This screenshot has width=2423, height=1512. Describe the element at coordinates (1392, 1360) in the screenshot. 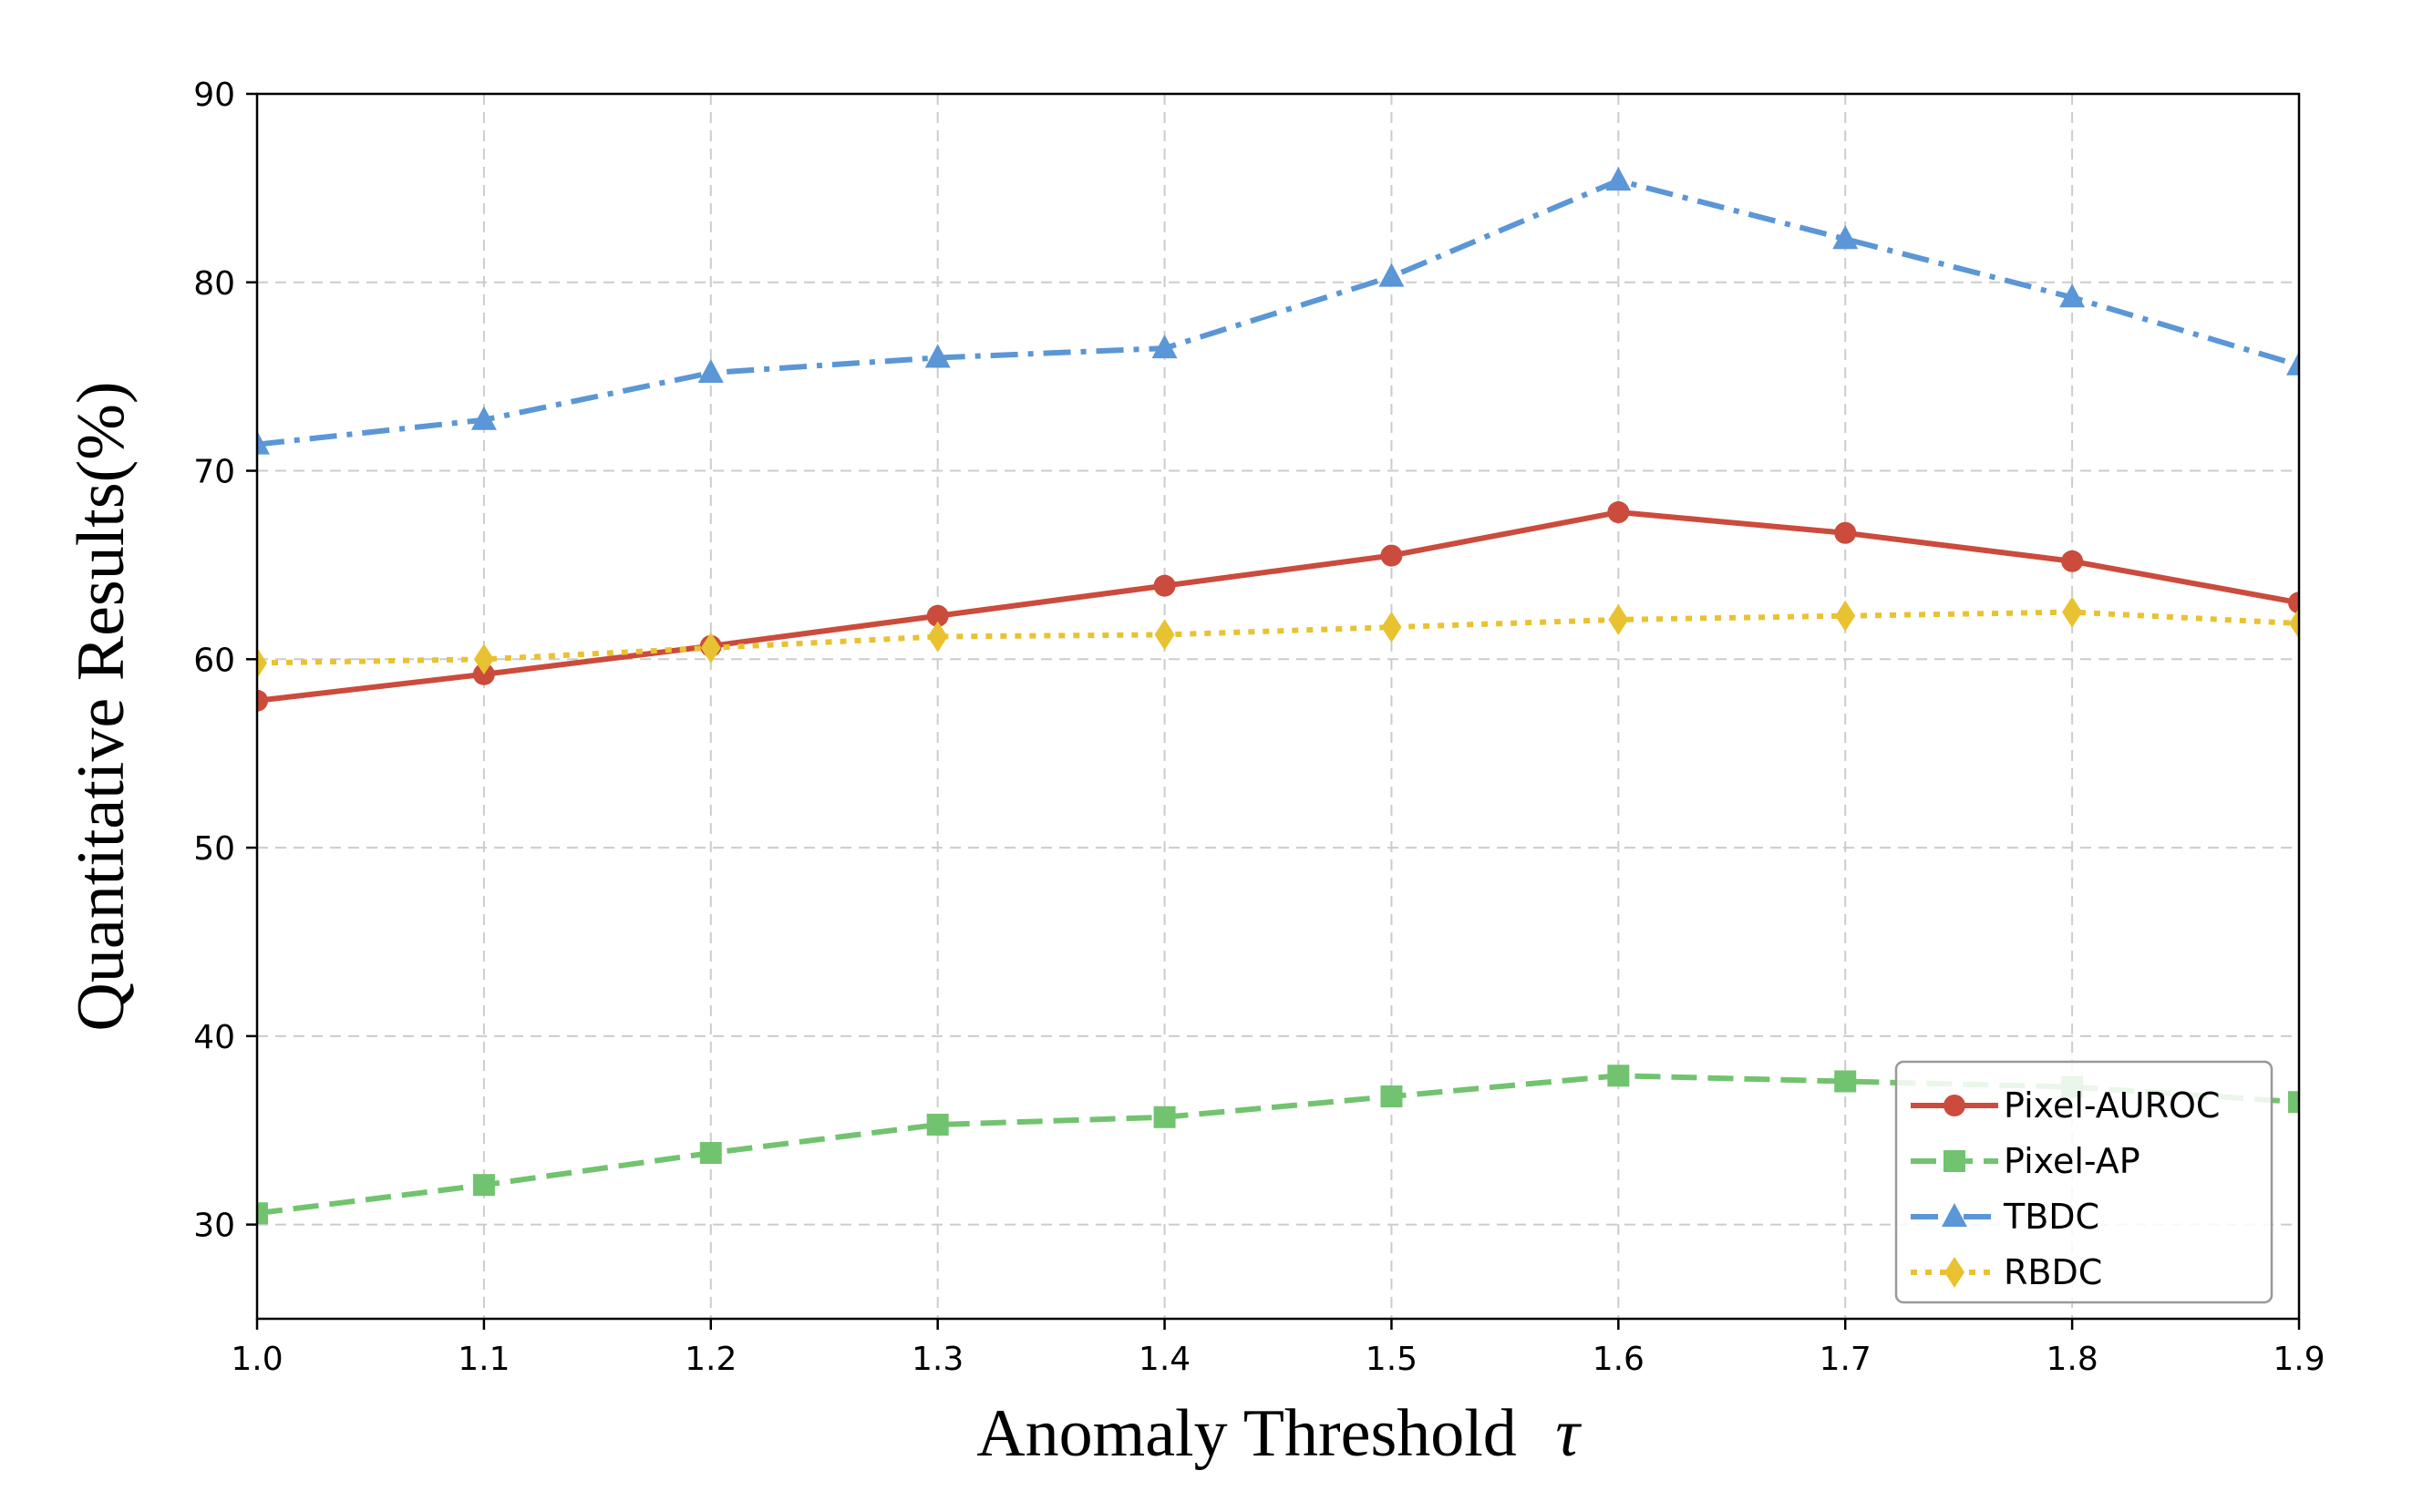

I see `x-tick-label: 1.5` at that location.